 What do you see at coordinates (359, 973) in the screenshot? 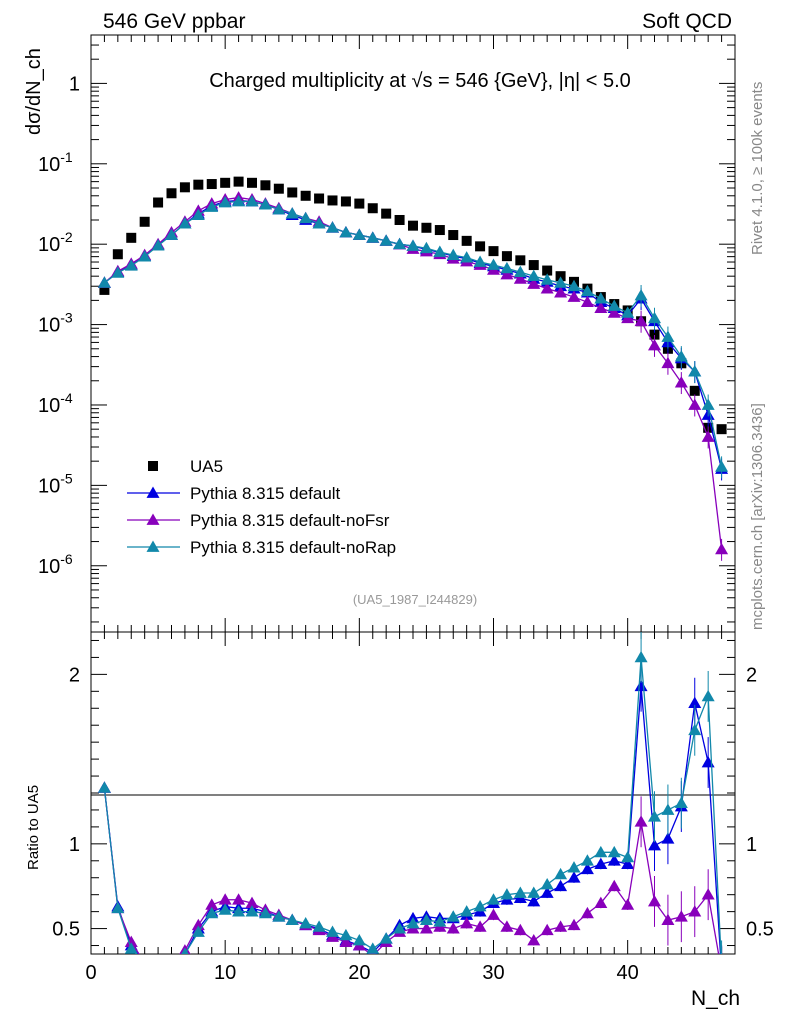
I see `x-tick-label: 20` at bounding box center [359, 973].